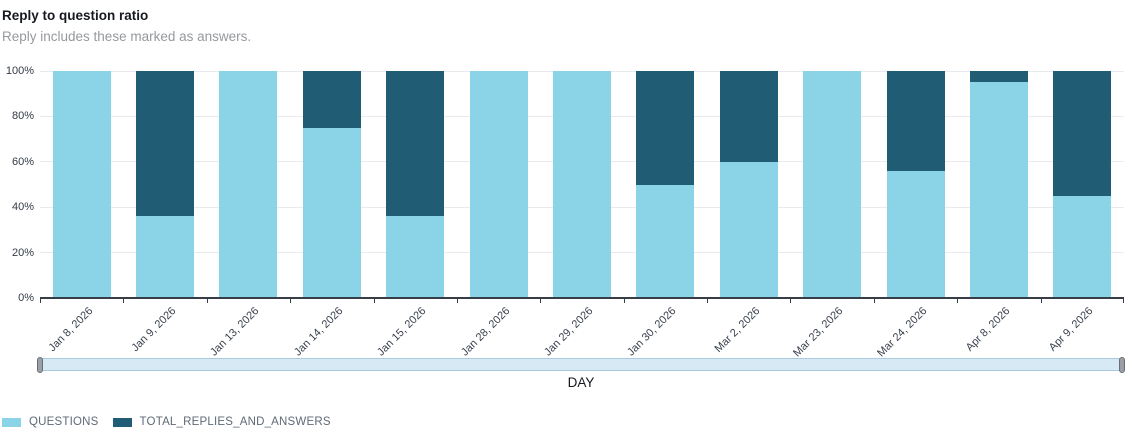 This screenshot has width=1132, height=443. Describe the element at coordinates (75, 15) in the screenshot. I see `chart-title: Reply to question ratio` at that location.